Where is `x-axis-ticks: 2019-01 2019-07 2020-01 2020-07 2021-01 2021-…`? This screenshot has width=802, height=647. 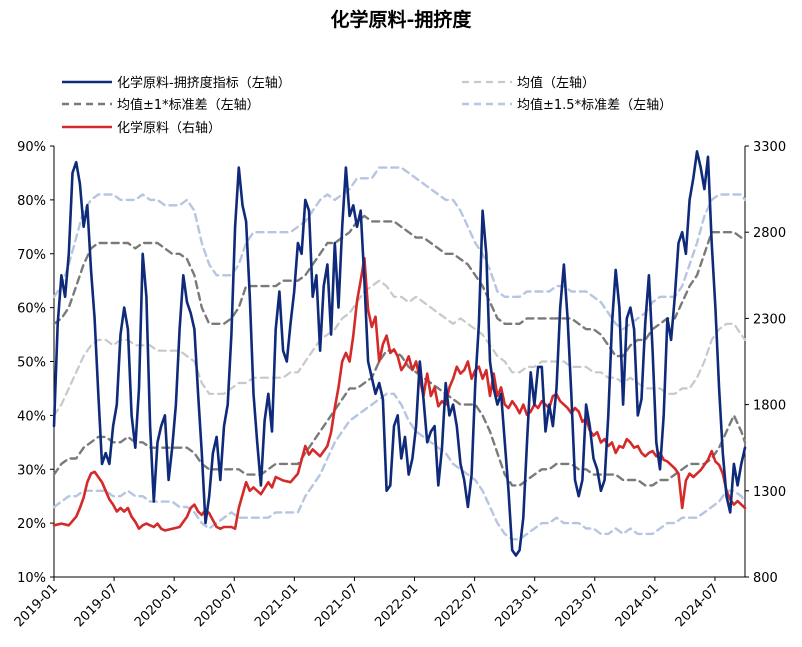 x-axis-ticks: 2019-01 2019-07 2020-01 2020-07 2021-01 2021-… is located at coordinates (367, 603).